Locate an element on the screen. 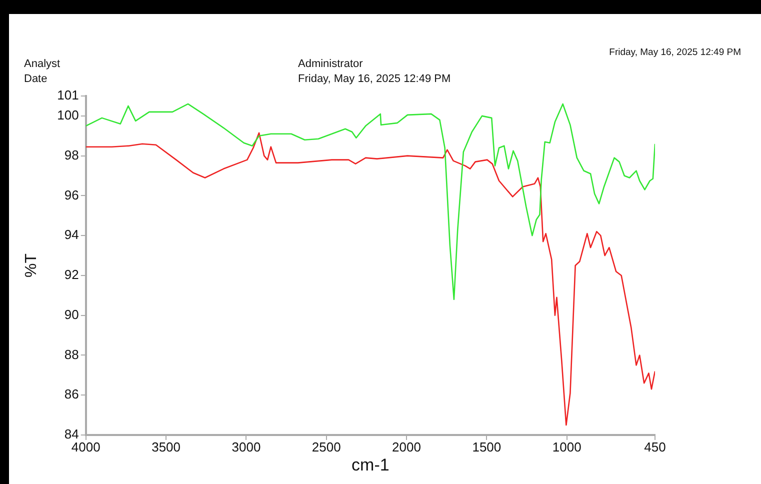 This screenshot has height=484, width=761. x-tick-label: 450 is located at coordinates (655, 446).